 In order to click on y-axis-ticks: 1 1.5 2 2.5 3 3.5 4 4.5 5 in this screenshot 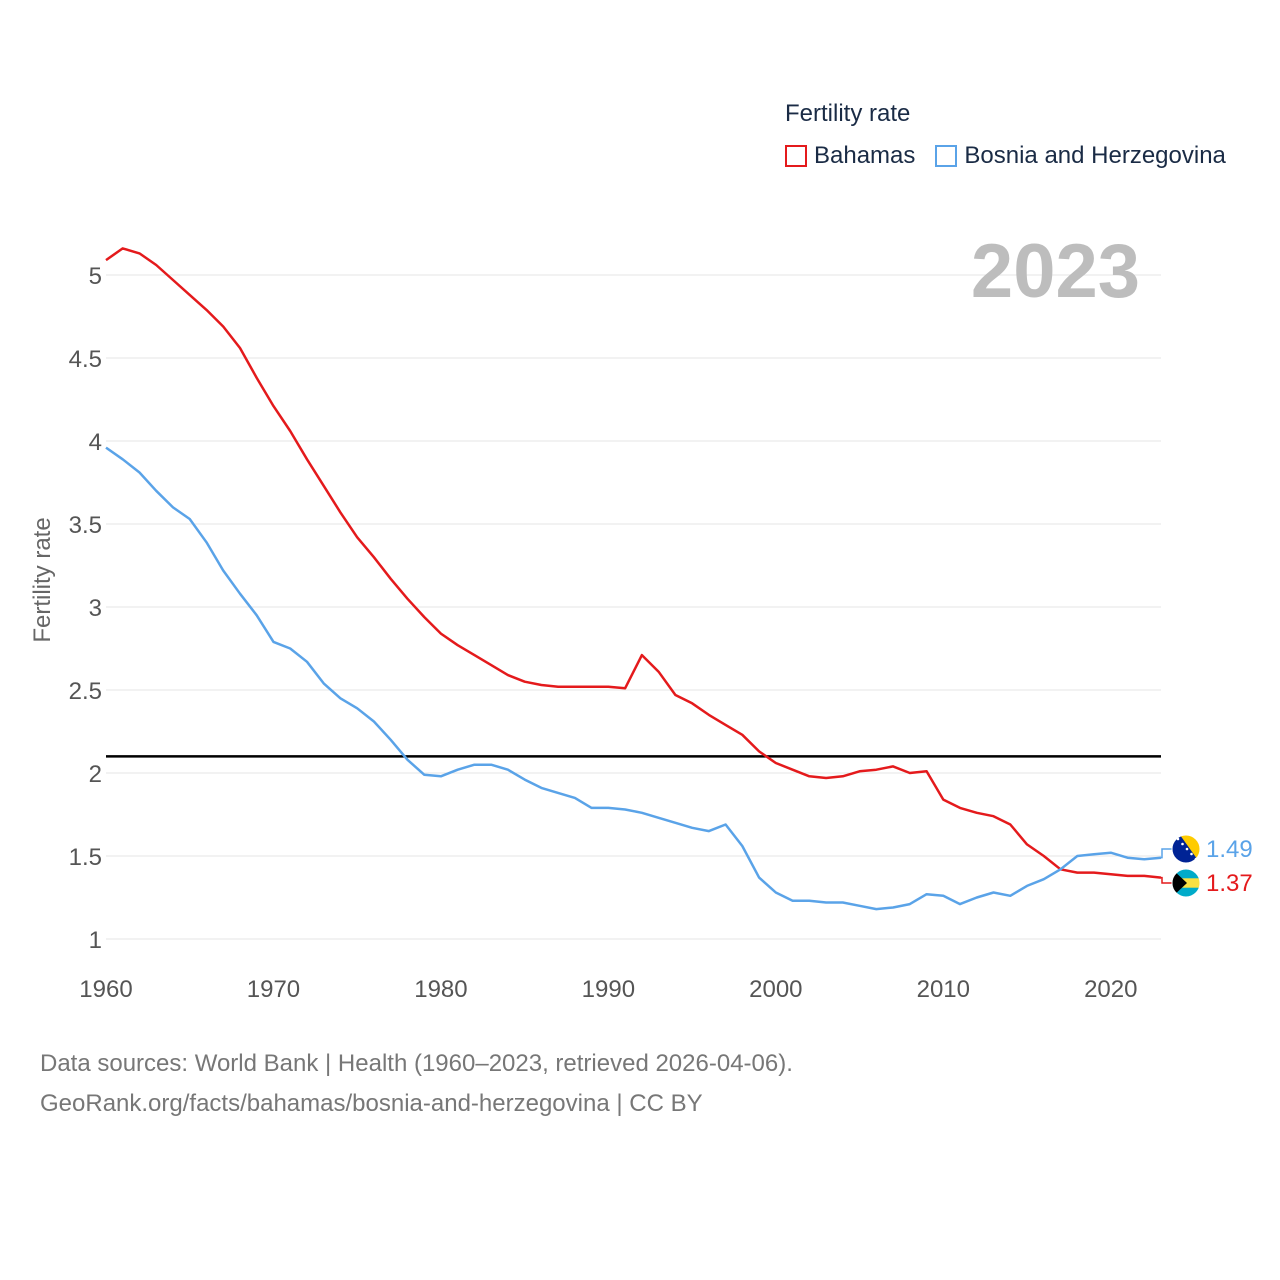, I will do `click(85, 608)`.